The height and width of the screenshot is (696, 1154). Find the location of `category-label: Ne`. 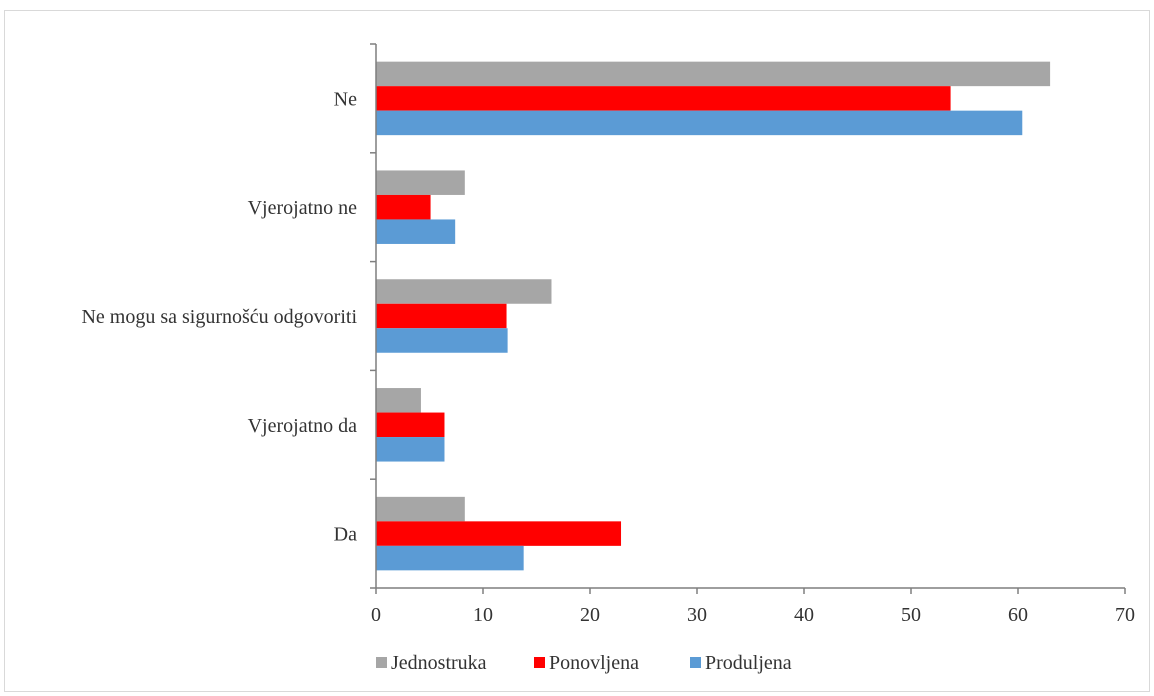

category-label: Ne is located at coordinates (345, 99).